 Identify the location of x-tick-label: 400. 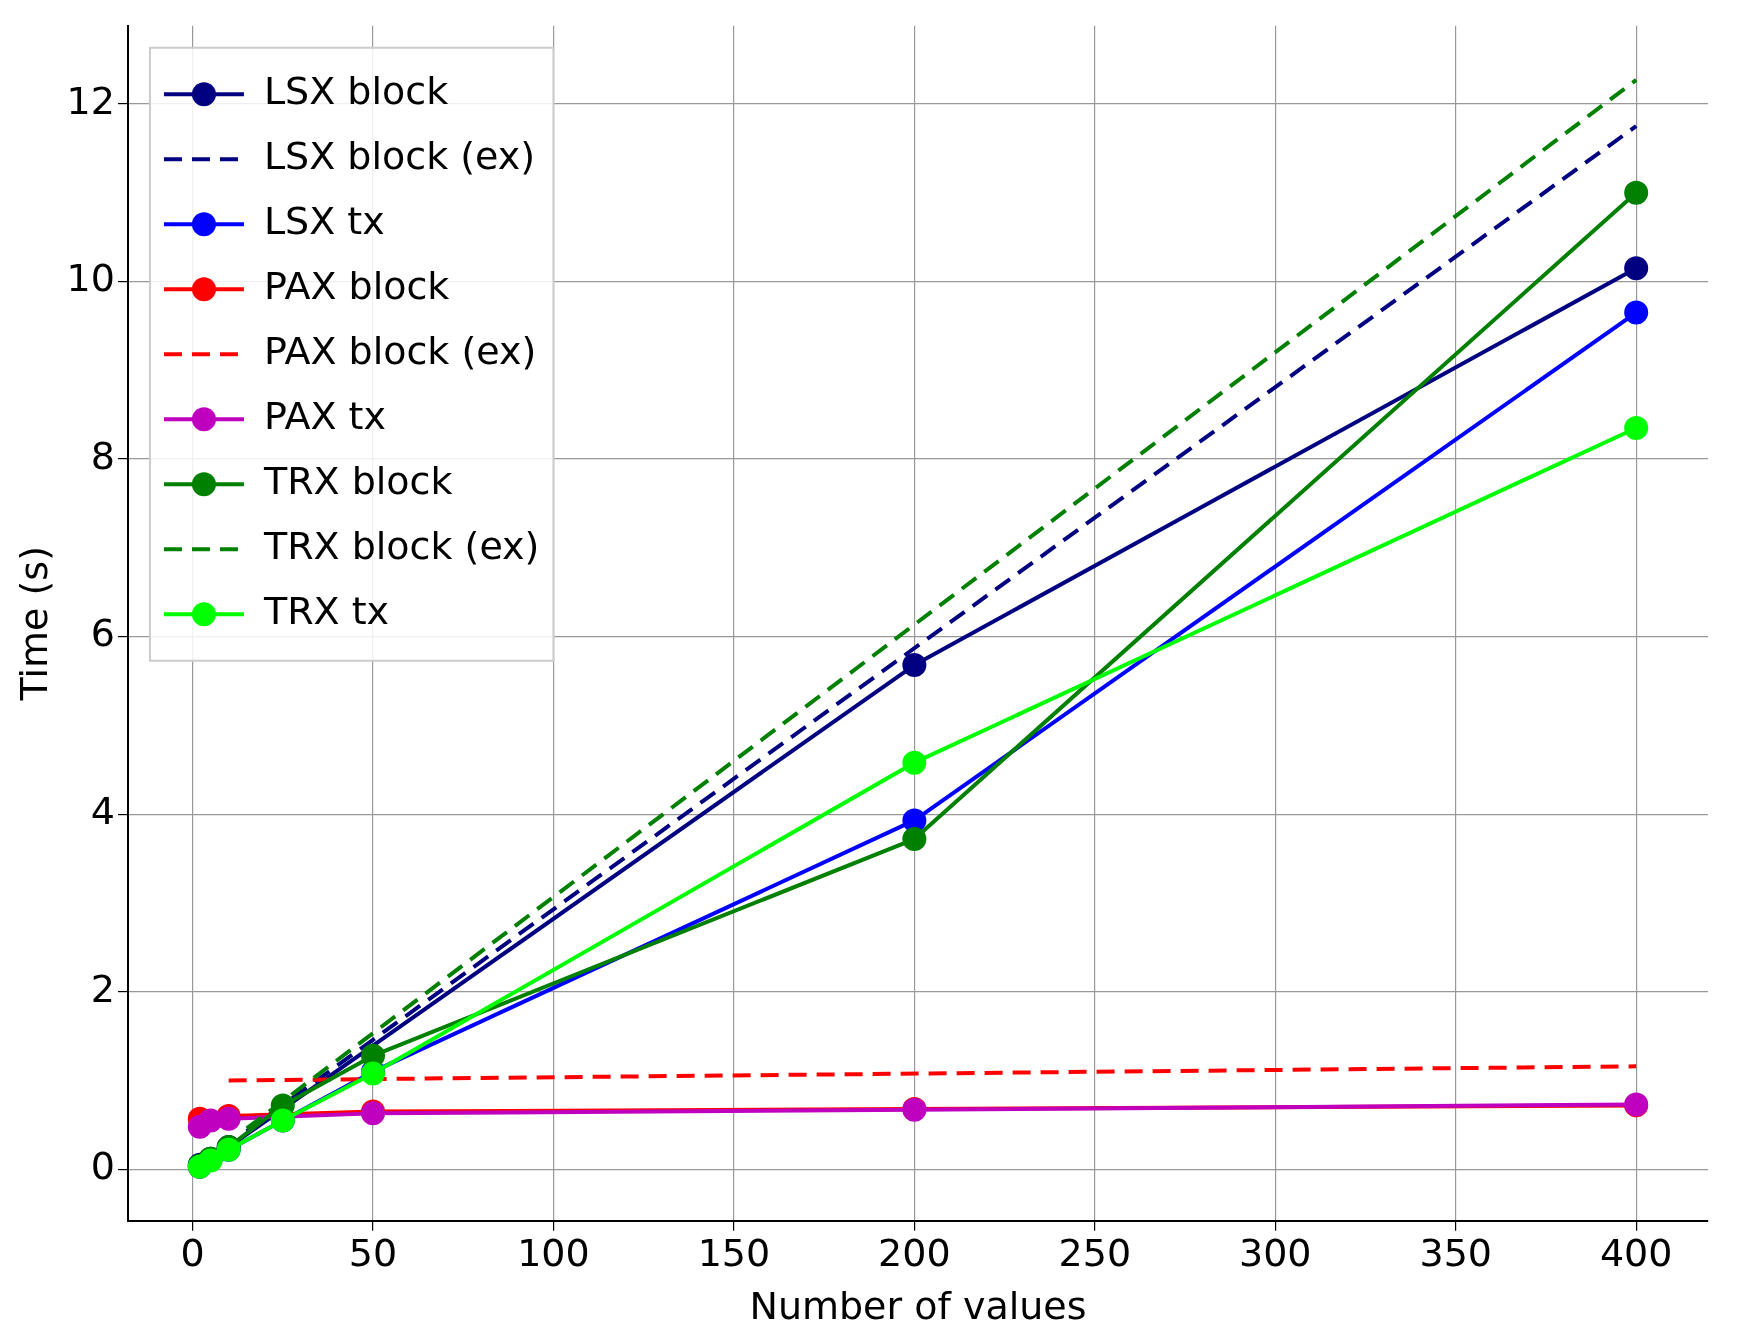
(1636, 1253).